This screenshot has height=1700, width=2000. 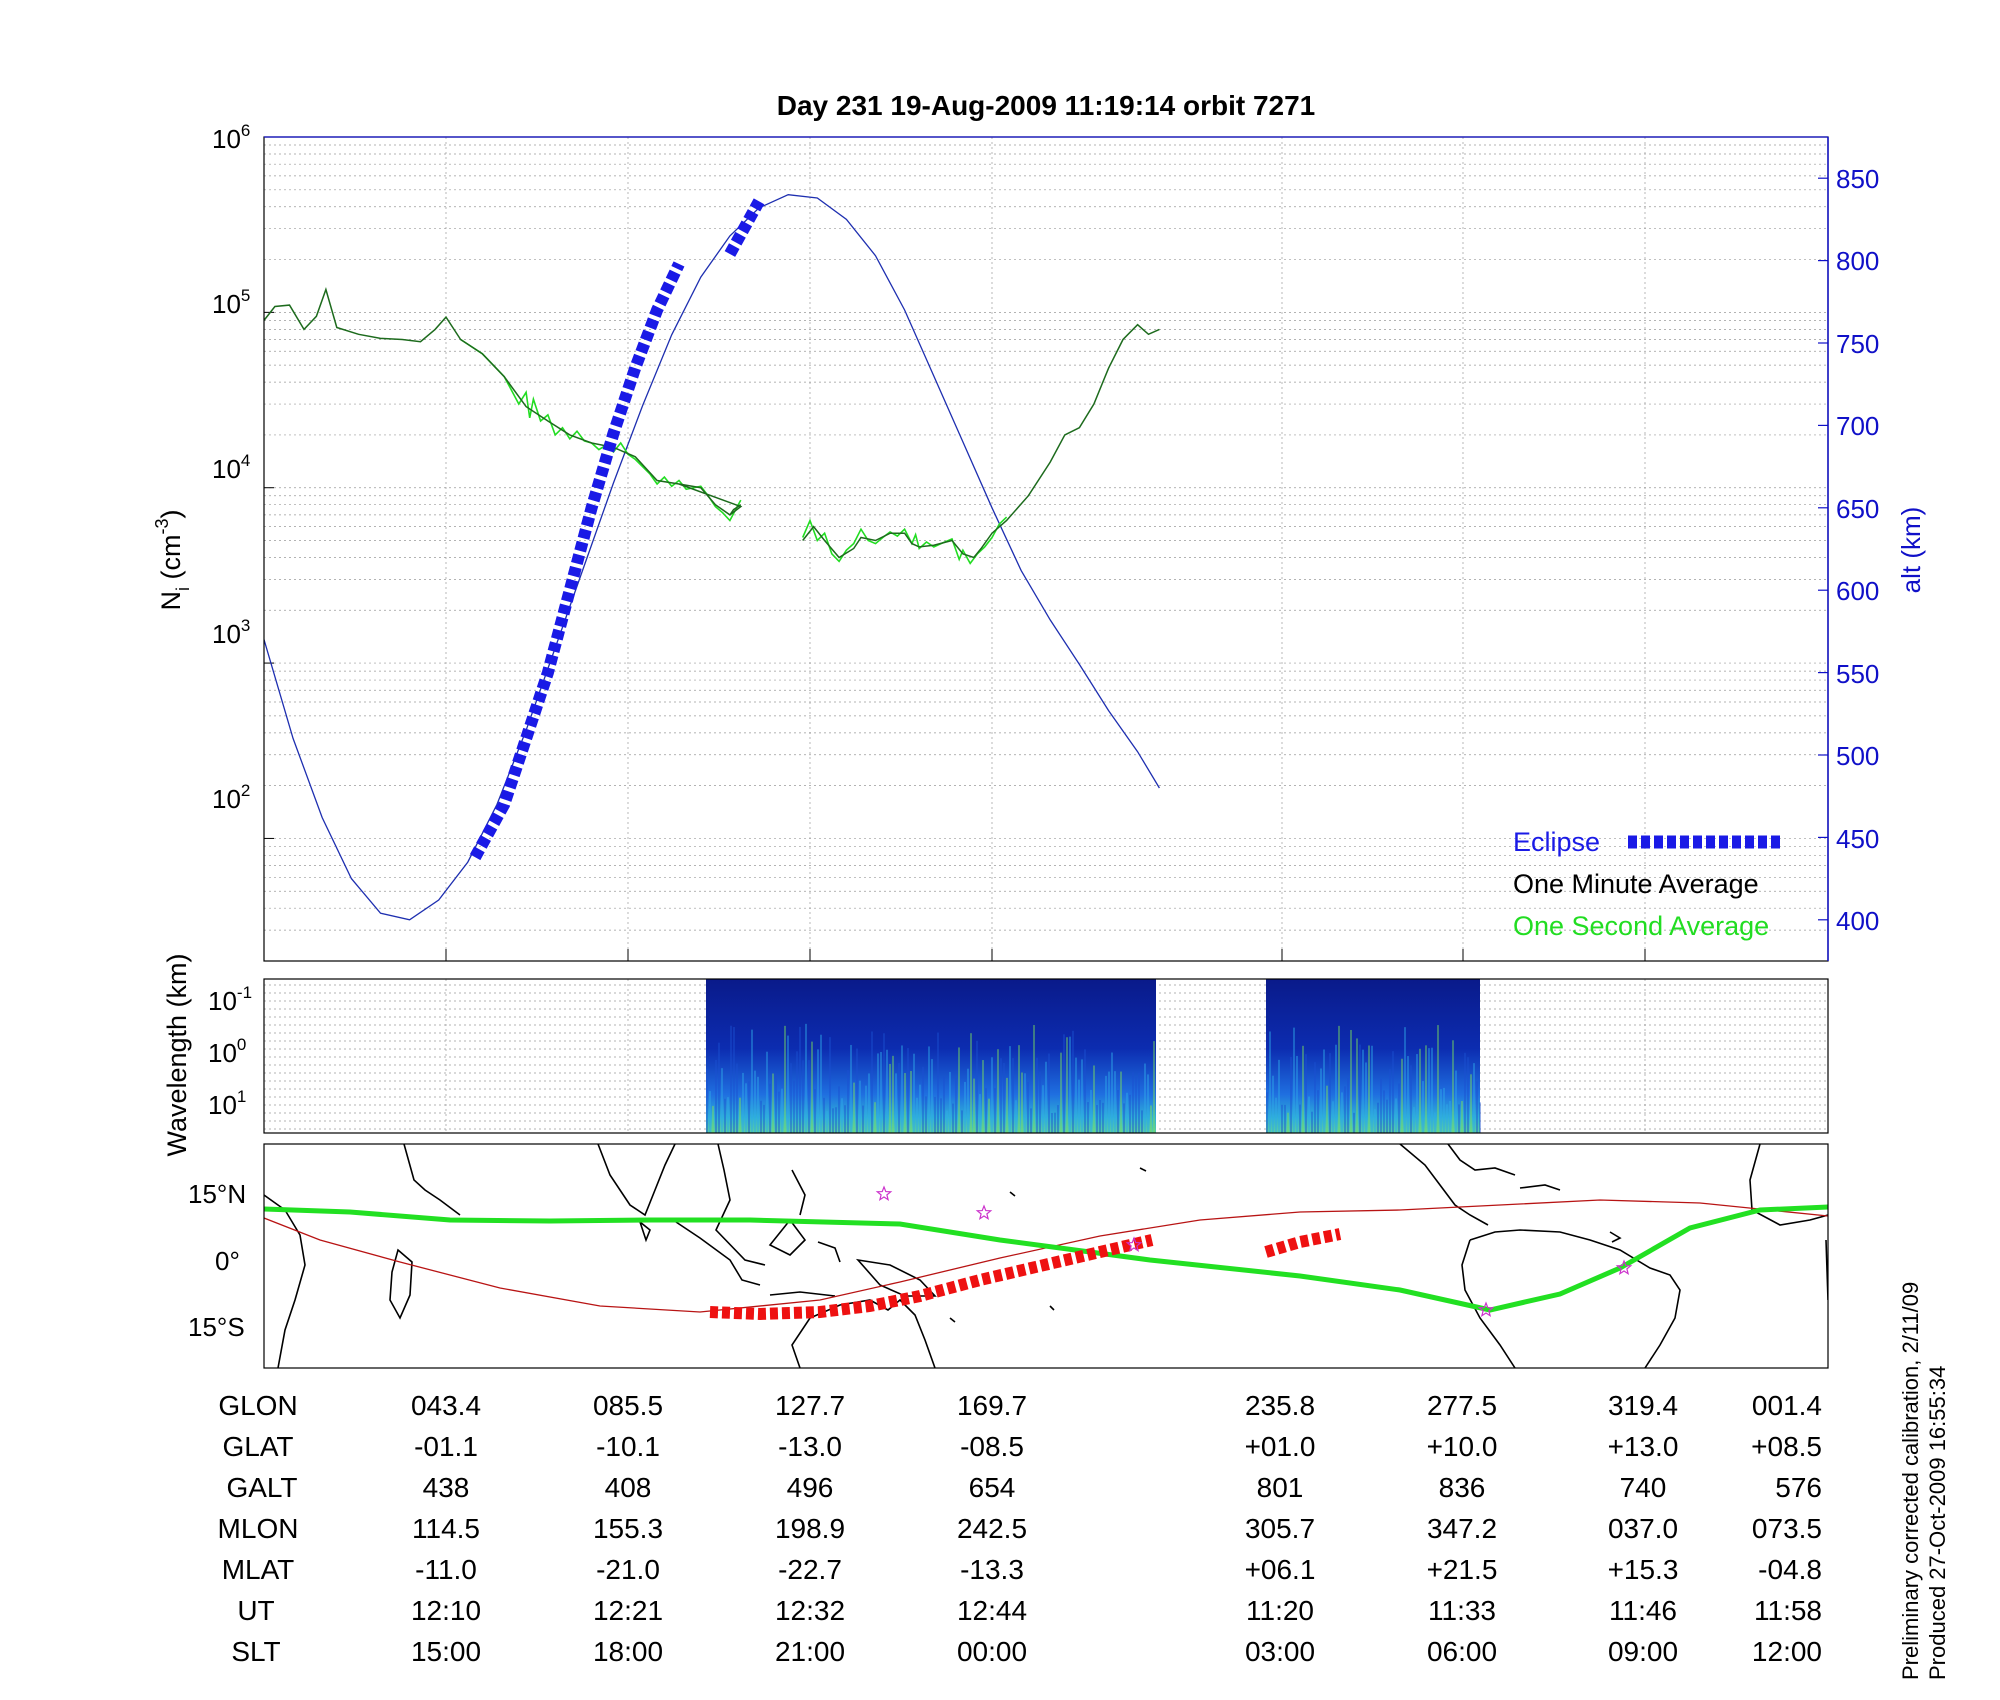 What do you see at coordinates (255, 1651) in the screenshot?
I see `table-row-label: SLT` at bounding box center [255, 1651].